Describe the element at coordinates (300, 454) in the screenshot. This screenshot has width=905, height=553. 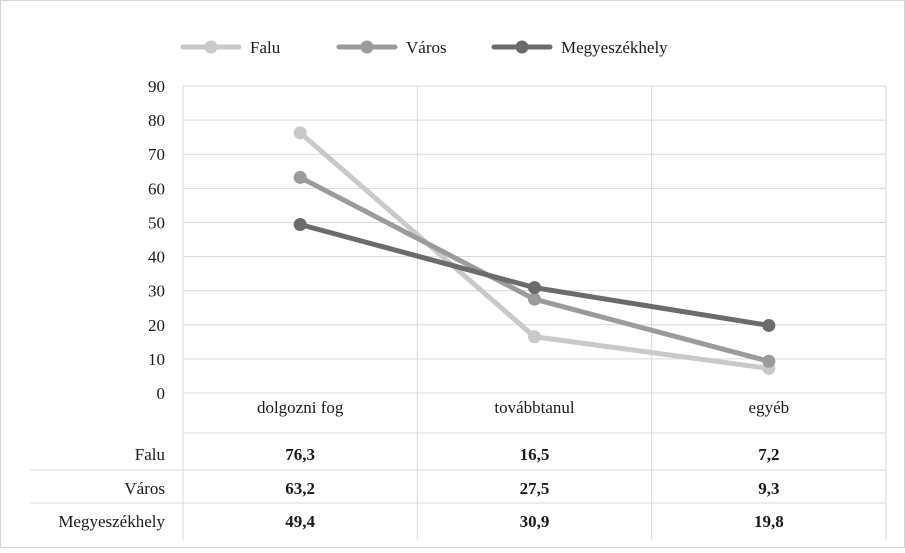
I see `table-cell-value: 76,3` at that location.